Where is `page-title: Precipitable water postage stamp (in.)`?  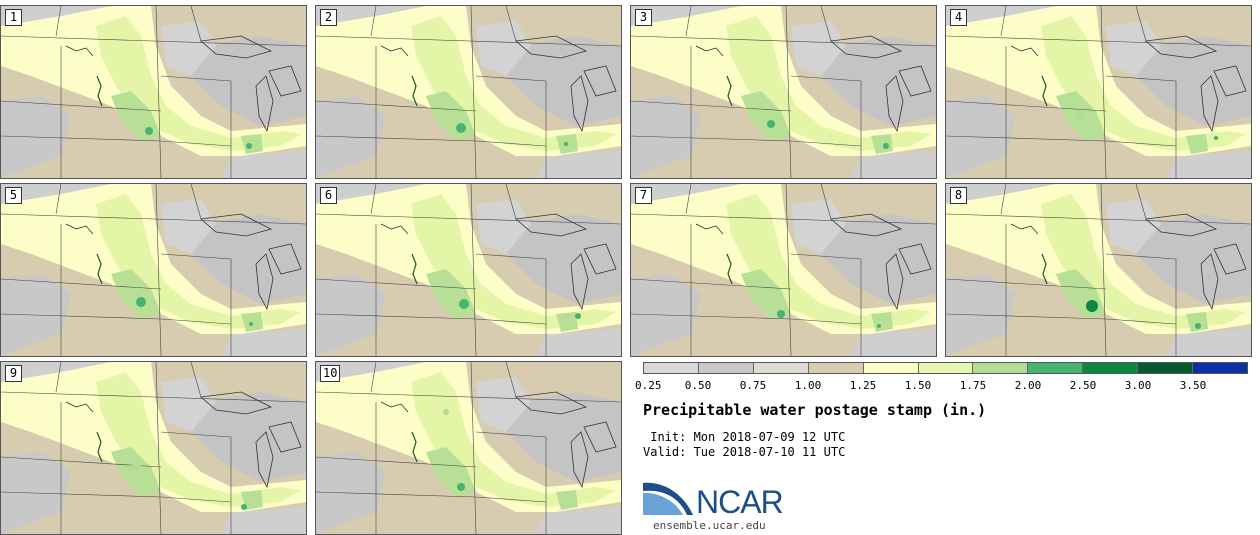 page-title: Precipitable water postage stamp (in.) is located at coordinates (815, 410).